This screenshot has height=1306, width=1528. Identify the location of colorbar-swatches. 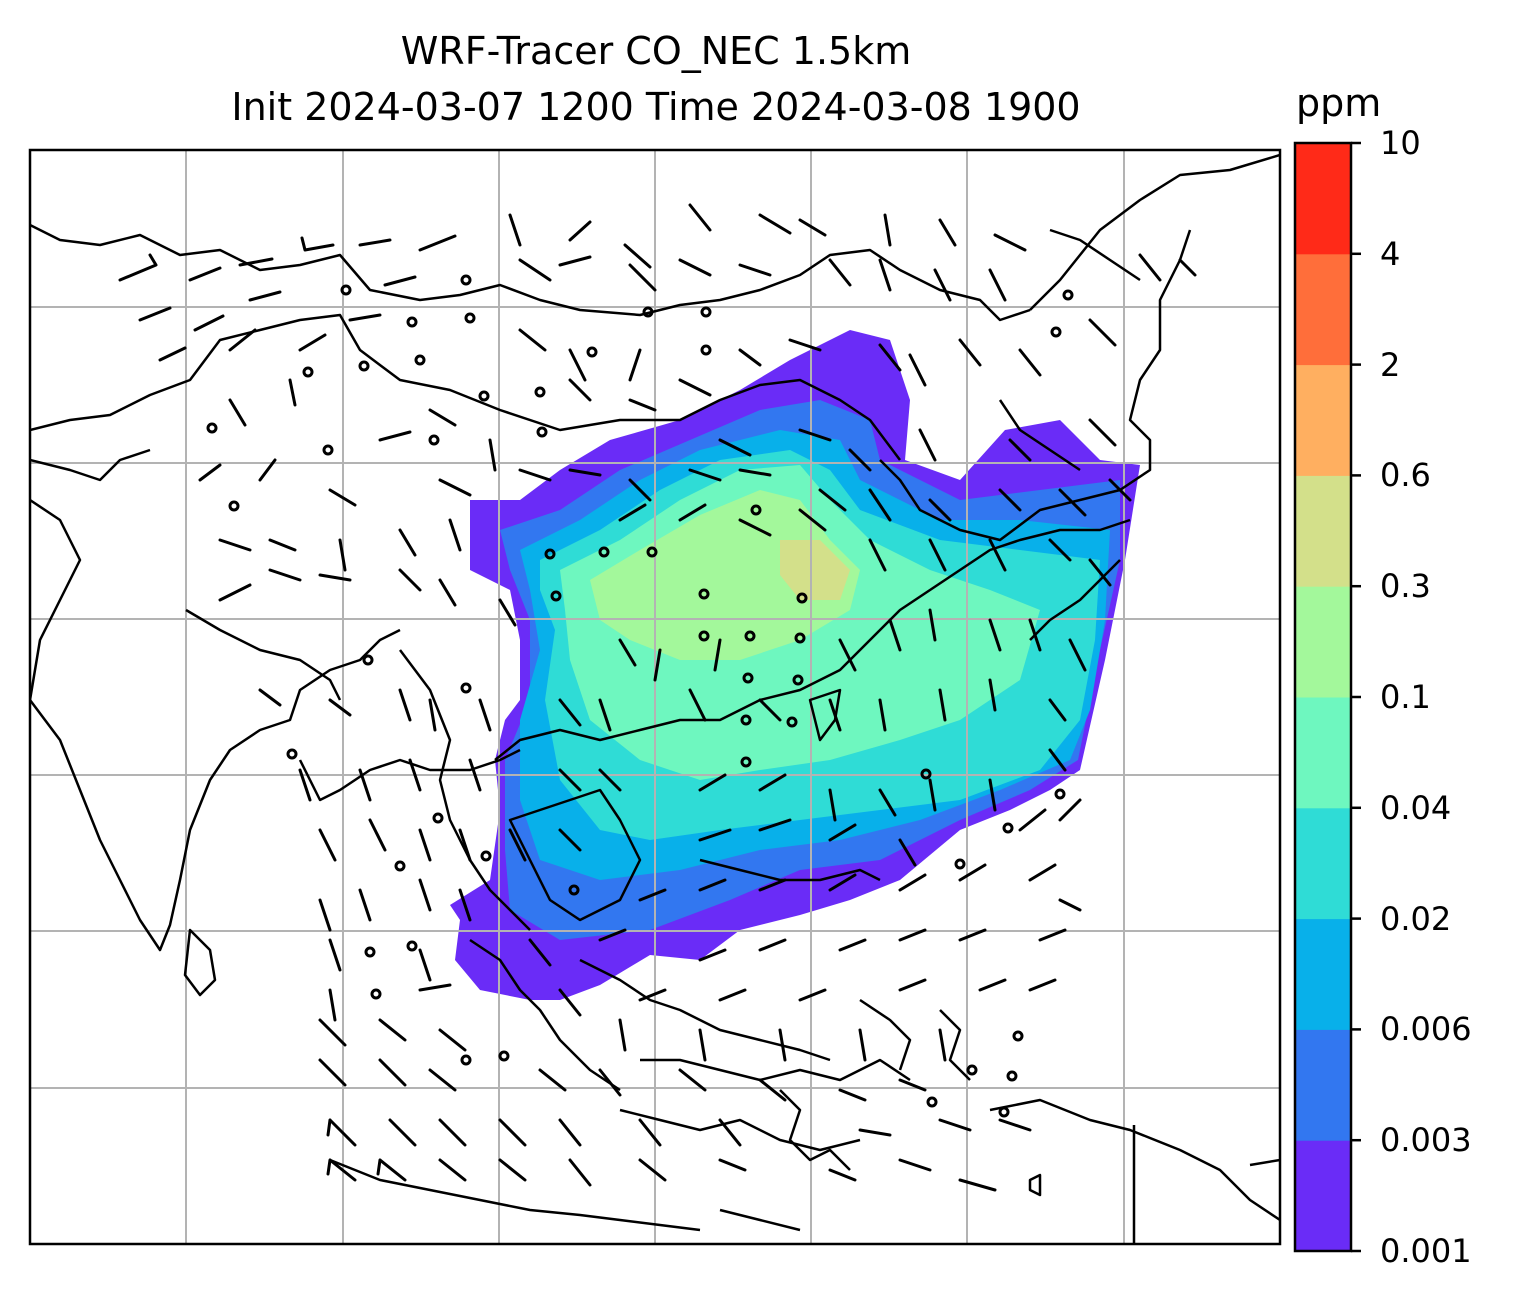
(1323, 697).